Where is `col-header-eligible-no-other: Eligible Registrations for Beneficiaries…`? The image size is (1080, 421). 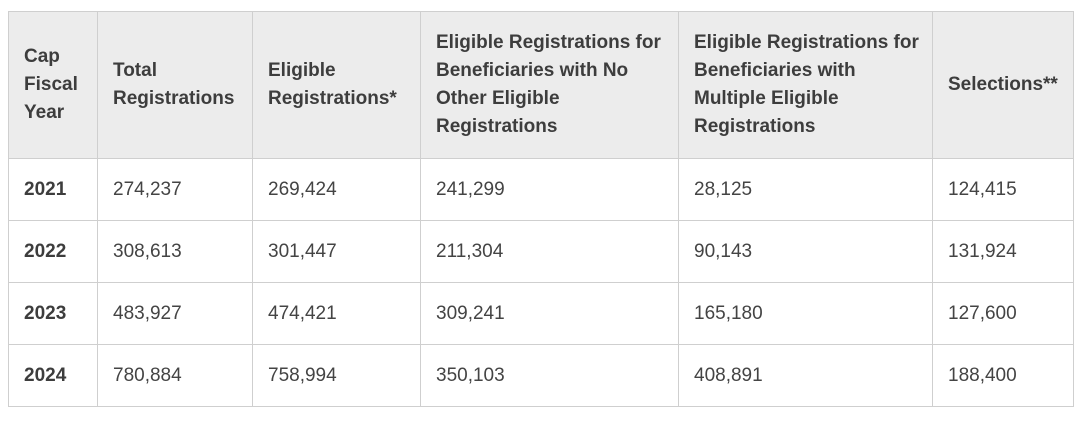 col-header-eligible-no-other: Eligible Registrations for Beneficiaries… is located at coordinates (549, 85).